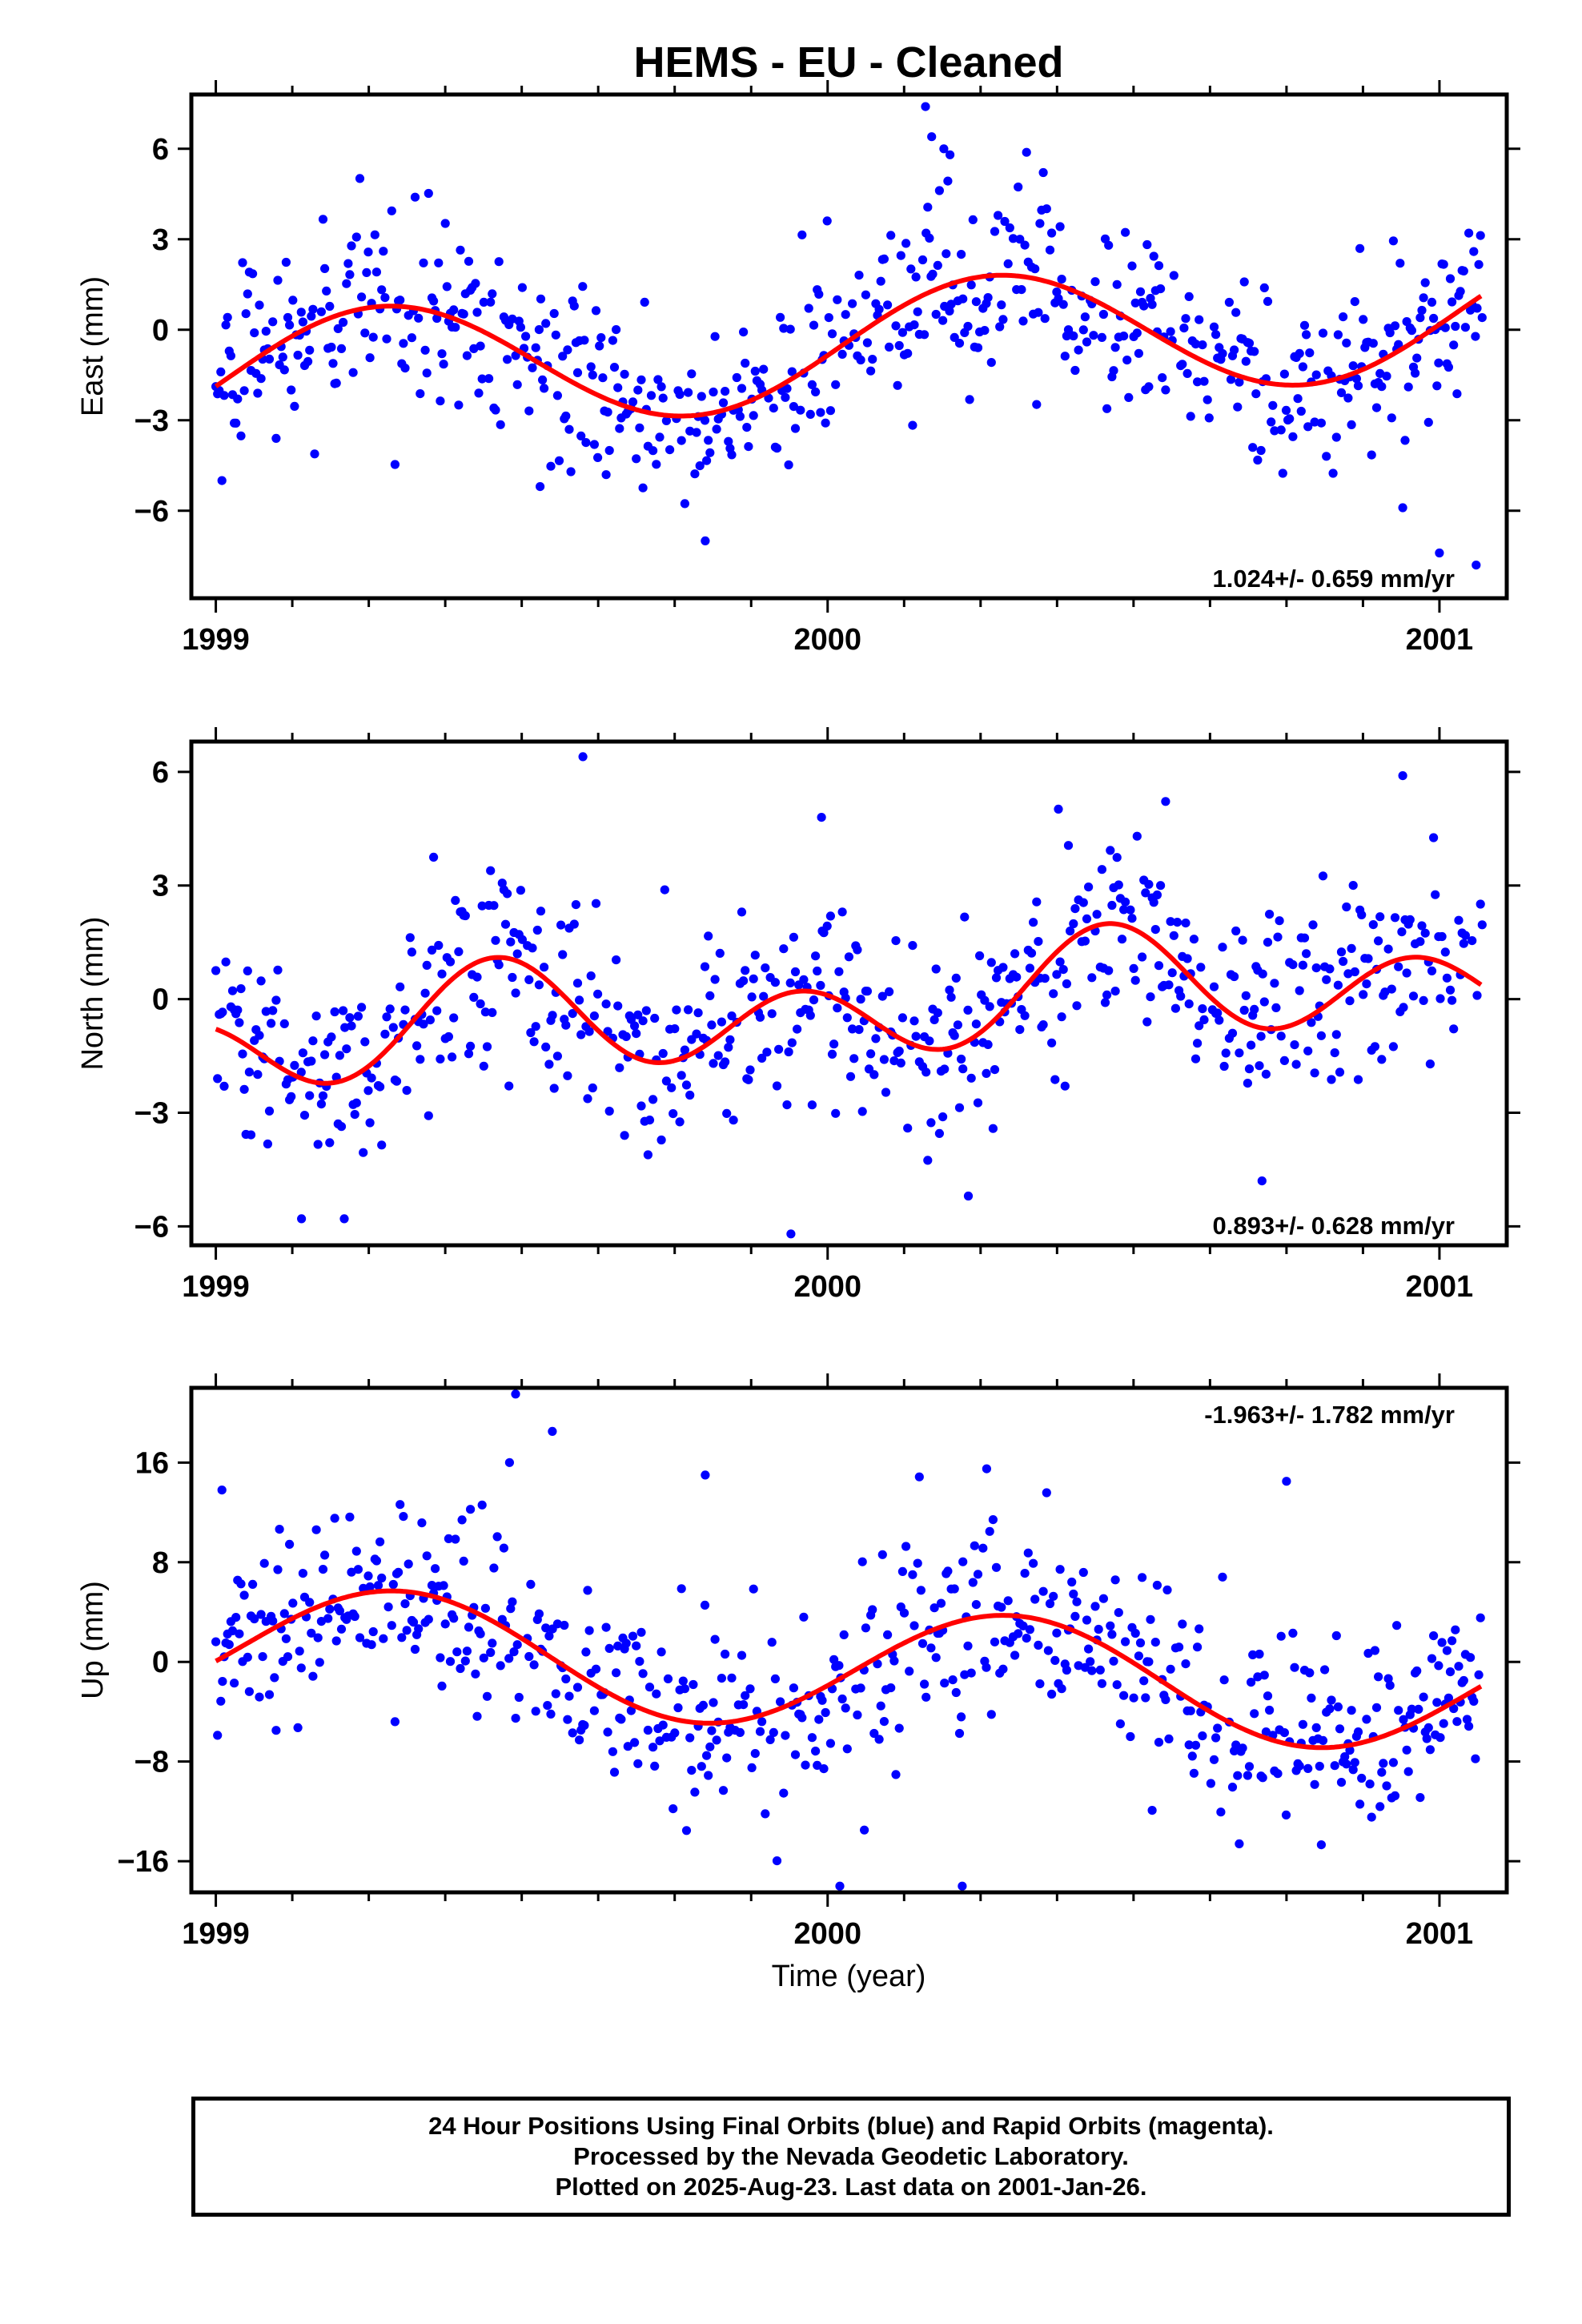 The width and height of the screenshot is (1582, 2324). What do you see at coordinates (161, 150) in the screenshot?
I see `east-y-tick-label: 6` at bounding box center [161, 150].